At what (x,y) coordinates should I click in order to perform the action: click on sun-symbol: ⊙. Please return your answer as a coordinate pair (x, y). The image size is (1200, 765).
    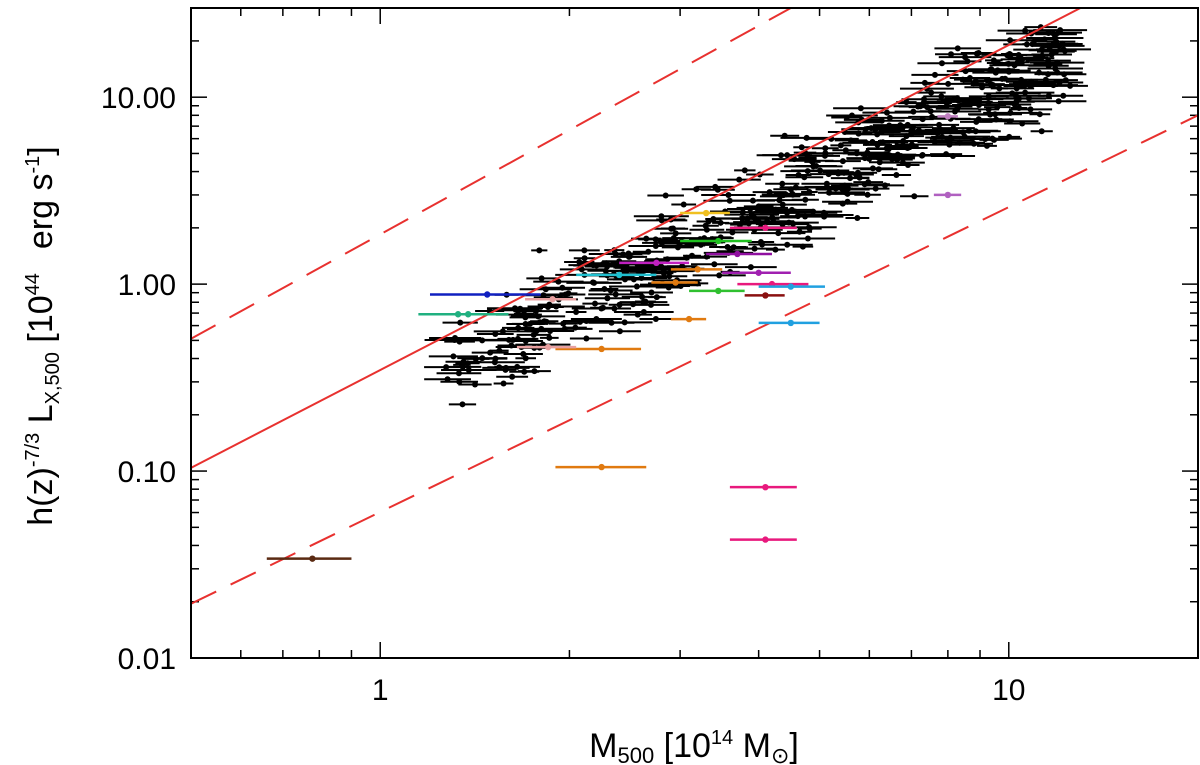
    Looking at the image, I should click on (780, 754).